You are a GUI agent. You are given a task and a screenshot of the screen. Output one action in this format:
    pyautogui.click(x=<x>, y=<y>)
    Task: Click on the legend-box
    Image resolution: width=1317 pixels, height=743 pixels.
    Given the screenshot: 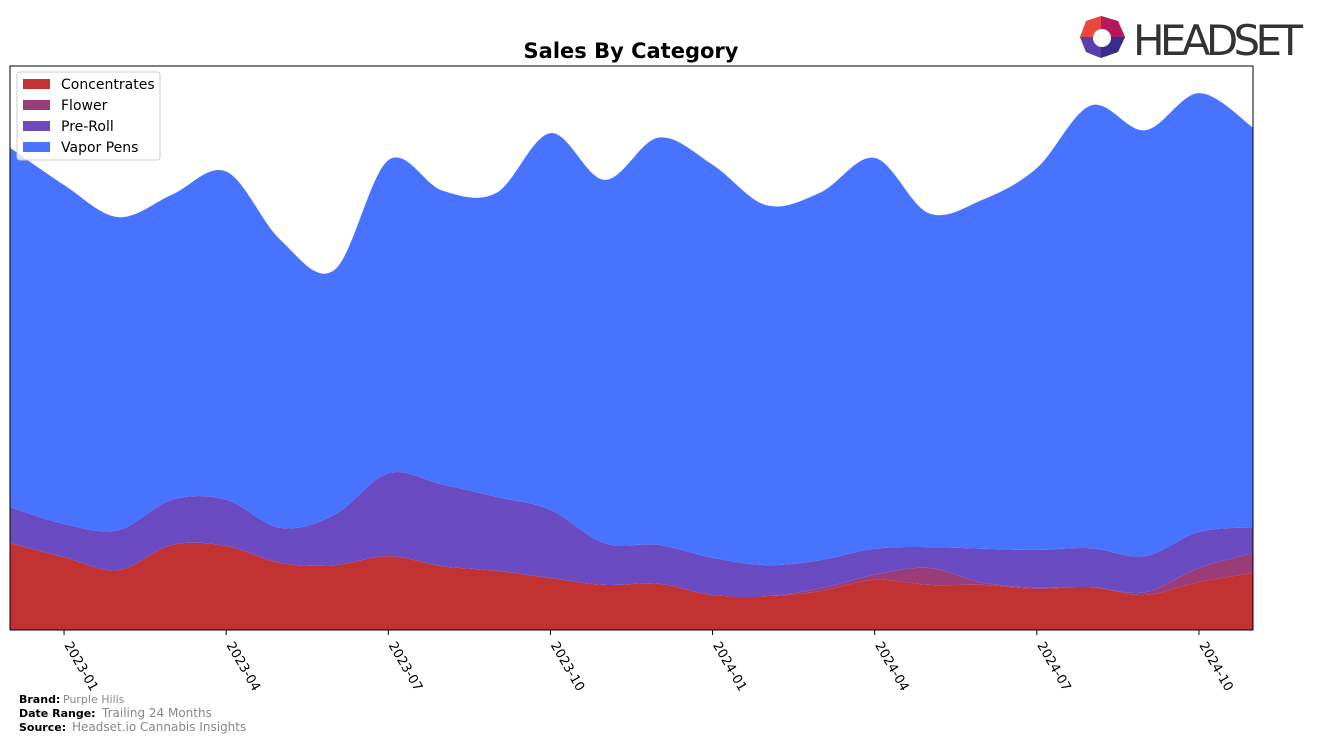 What is the action you would take?
    pyautogui.click(x=88, y=116)
    